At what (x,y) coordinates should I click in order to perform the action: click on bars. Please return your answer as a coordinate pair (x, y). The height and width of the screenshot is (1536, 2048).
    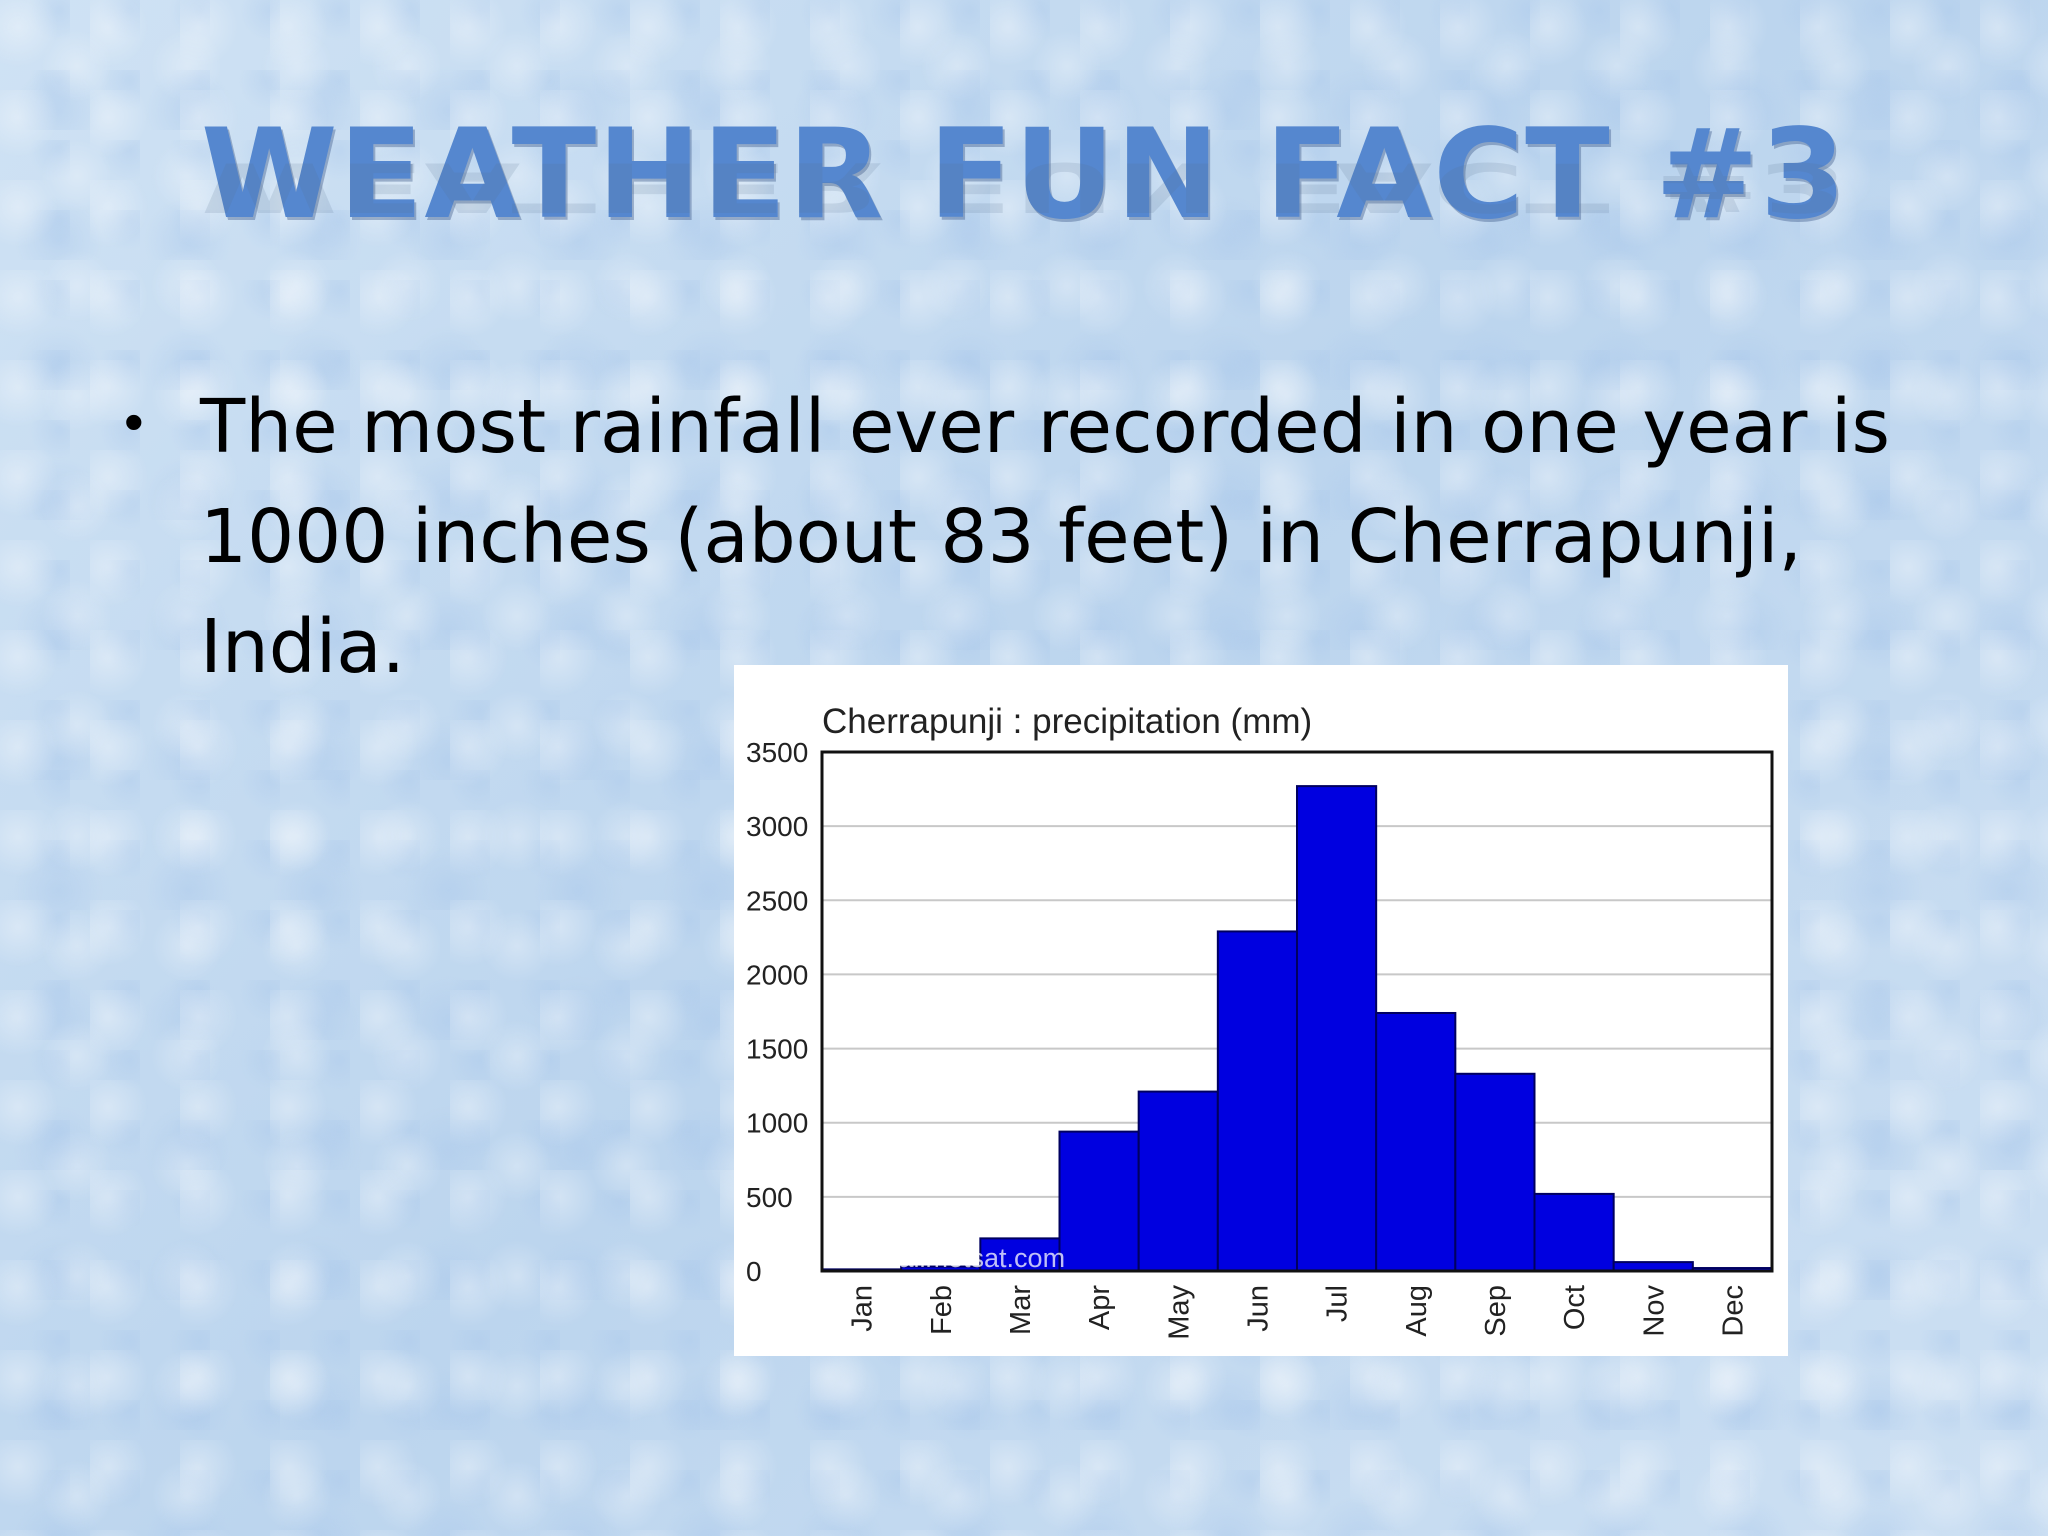
    Looking at the image, I should click on (1297, 1029).